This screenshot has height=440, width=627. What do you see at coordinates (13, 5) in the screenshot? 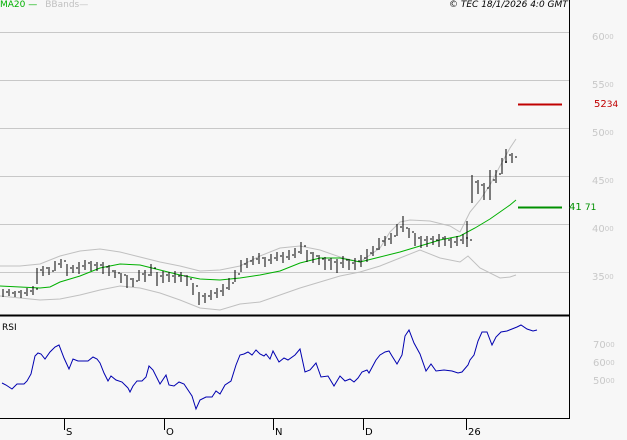
I see `legend-ma20-label: MA20` at bounding box center [13, 5].